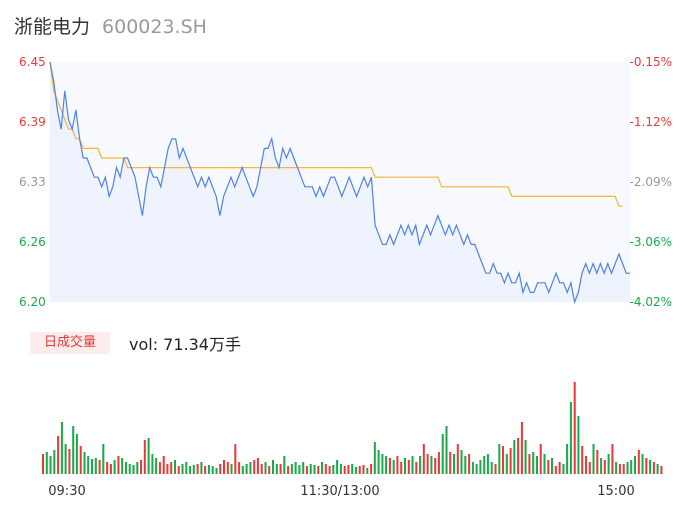 This screenshot has height=524, width=686. Describe the element at coordinates (651, 62) in the screenshot. I see `y-pct-tick-label: -0.15%` at that location.